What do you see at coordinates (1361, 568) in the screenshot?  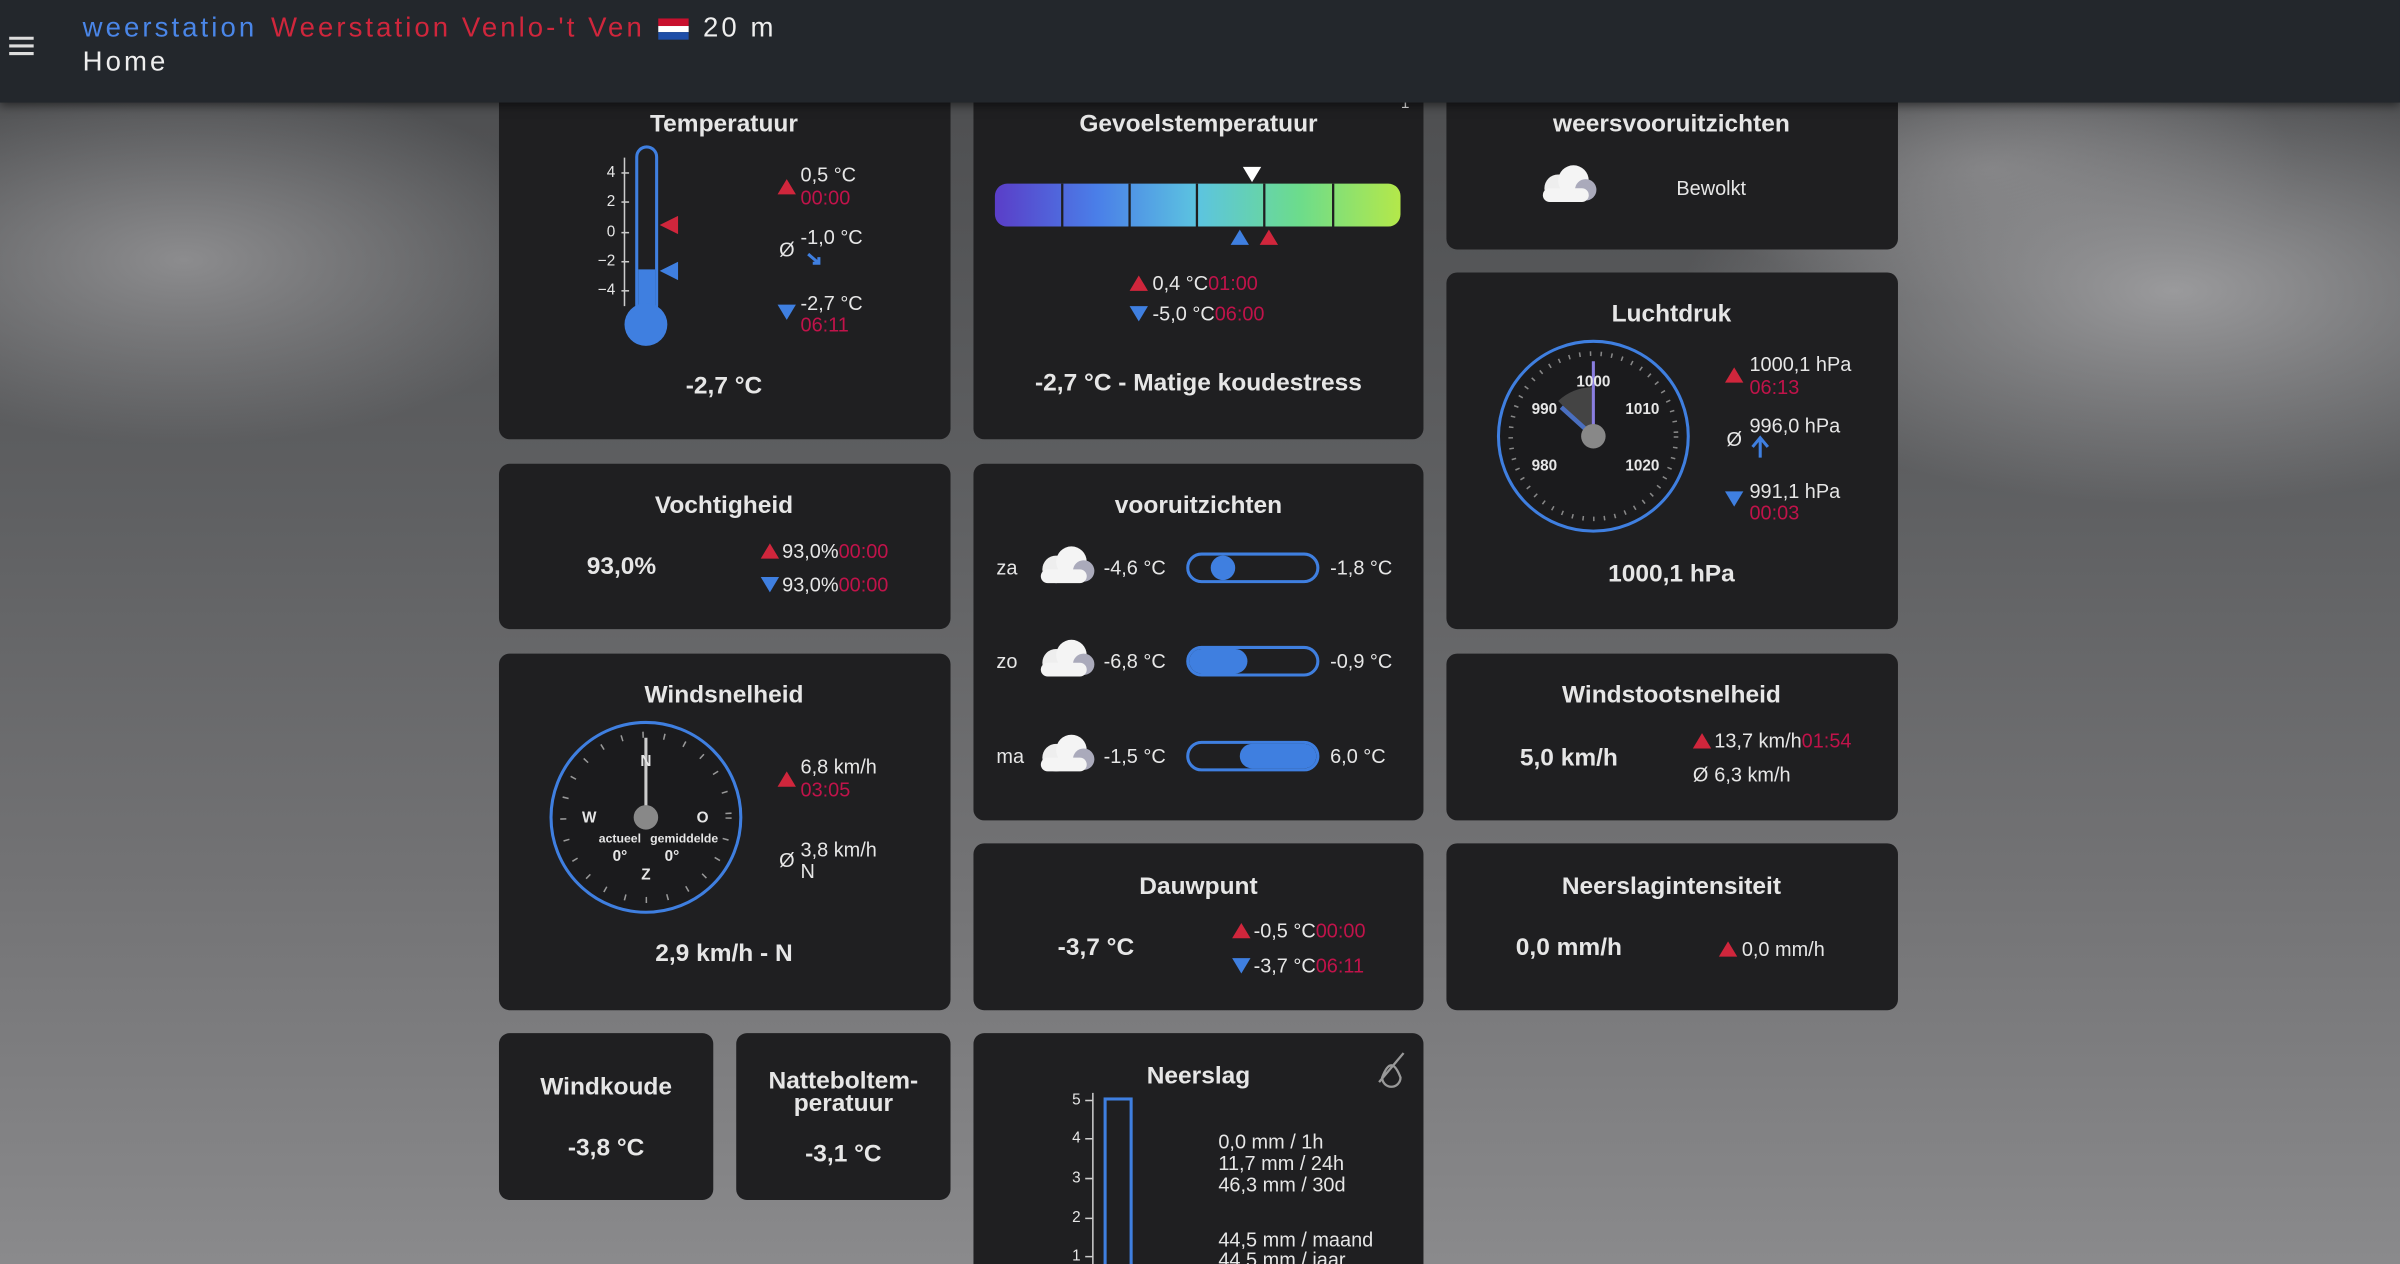 I see `high: -1,8 °C` at bounding box center [1361, 568].